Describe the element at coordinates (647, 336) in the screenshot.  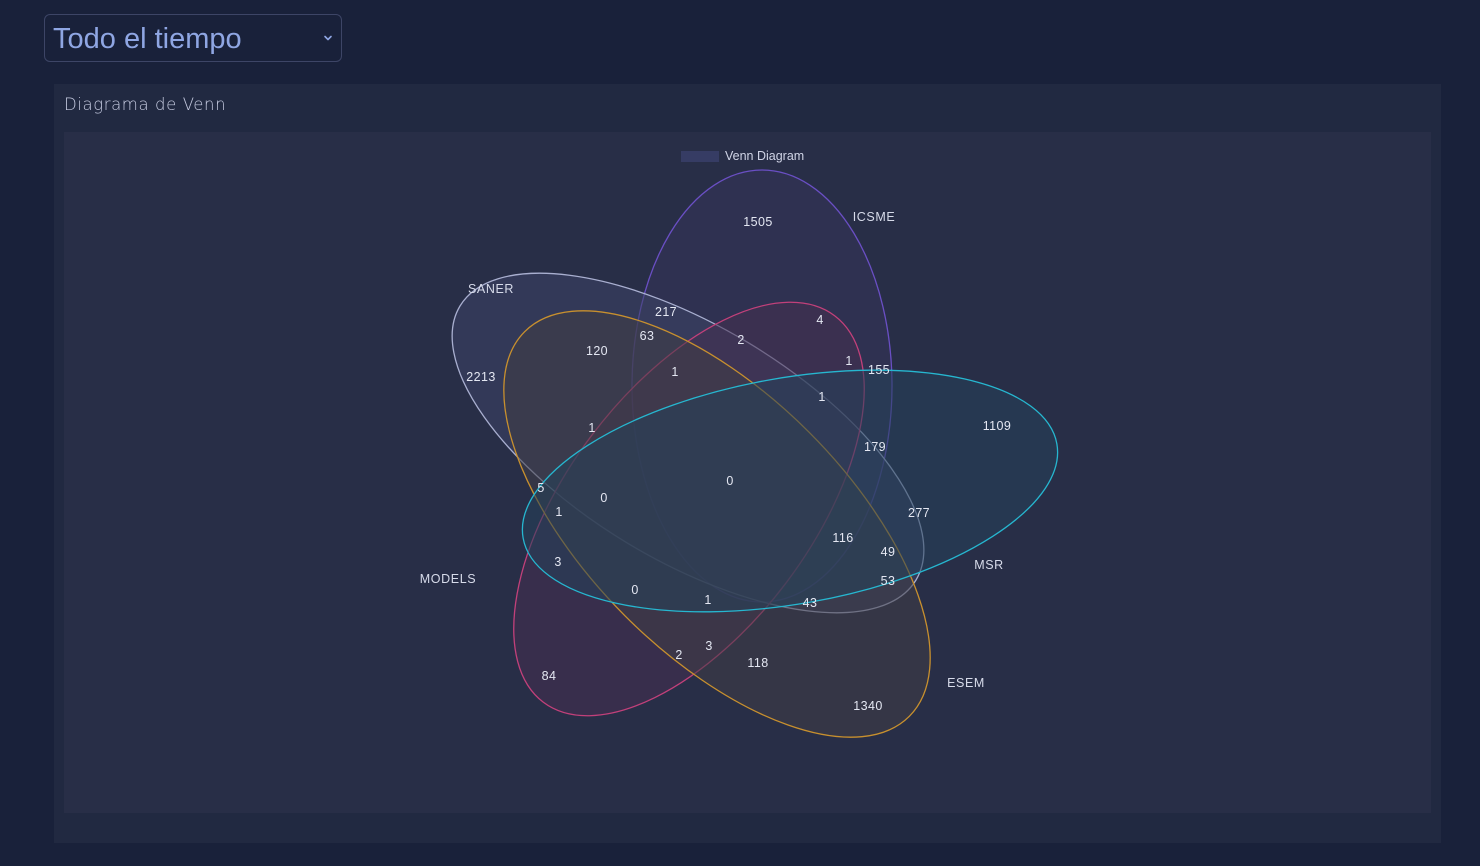
I see `region-value: 63` at that location.